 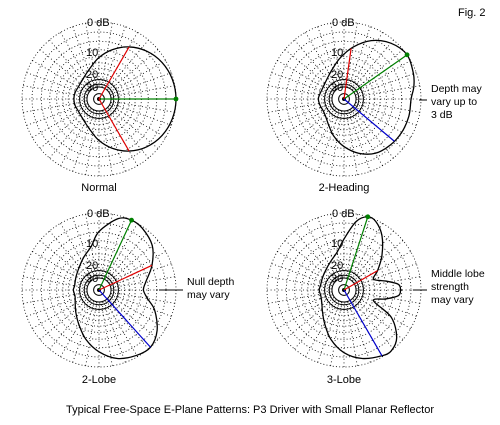 I want to click on pattern-outline-3-lobe, so click(x=360, y=288).